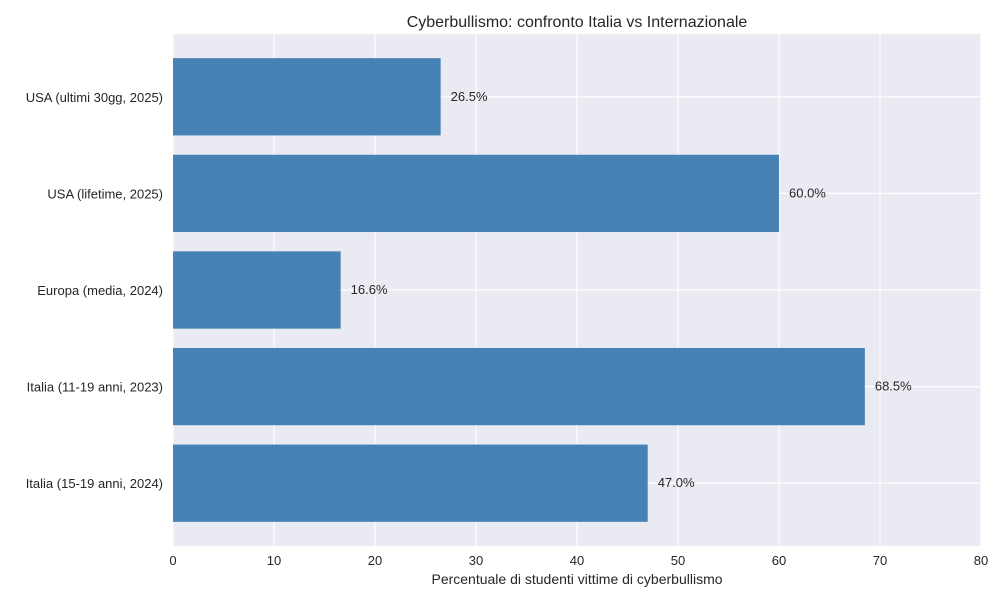 This screenshot has width=1004, height=602. What do you see at coordinates (779, 560) in the screenshot?
I see `x-tick-label: 60` at bounding box center [779, 560].